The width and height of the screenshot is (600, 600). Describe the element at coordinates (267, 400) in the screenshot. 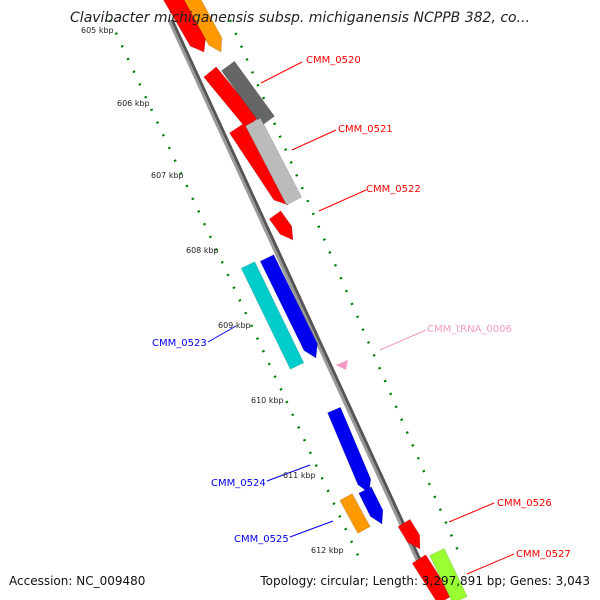

I see `kbp-label: 610 kbp` at that location.